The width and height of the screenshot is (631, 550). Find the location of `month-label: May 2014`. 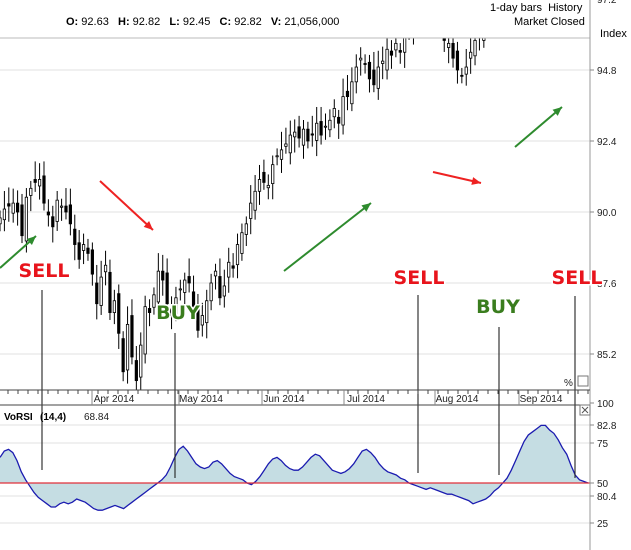

month-label: May 2014 is located at coordinates (201, 399).